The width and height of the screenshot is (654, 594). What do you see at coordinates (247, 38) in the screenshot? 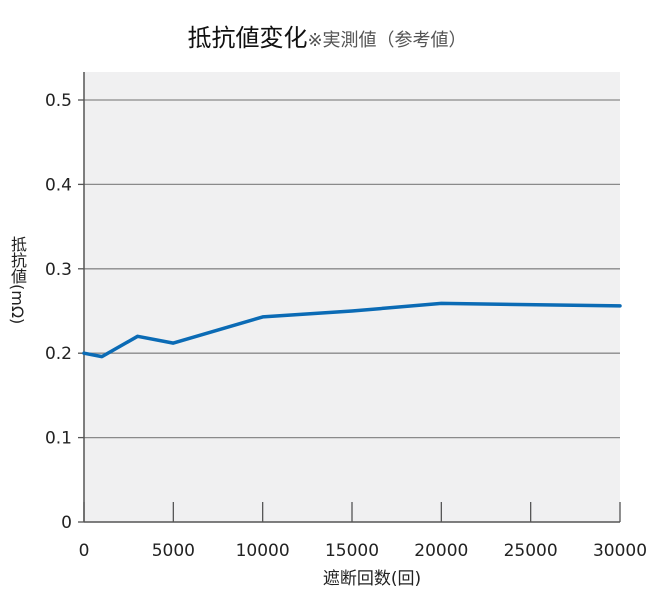
I see `chart-title-main: 抵抗値変化` at bounding box center [247, 38].